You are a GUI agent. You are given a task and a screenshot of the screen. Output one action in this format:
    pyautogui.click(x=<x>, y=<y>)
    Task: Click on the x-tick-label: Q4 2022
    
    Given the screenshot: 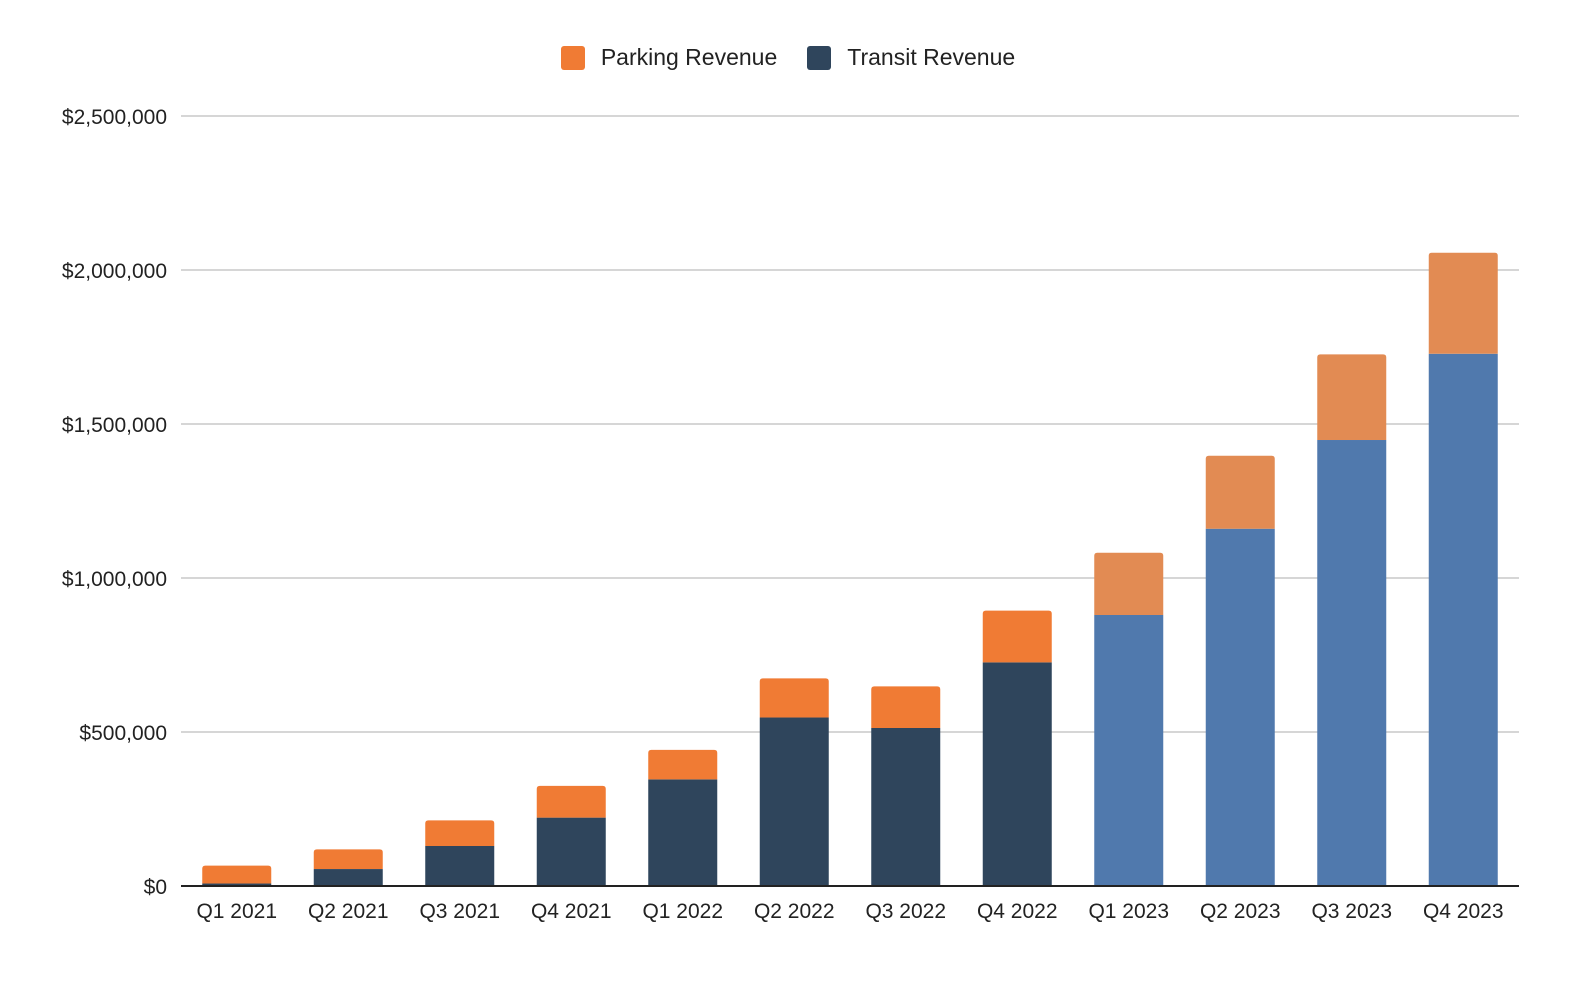 What is the action you would take?
    pyautogui.click(x=1017, y=911)
    